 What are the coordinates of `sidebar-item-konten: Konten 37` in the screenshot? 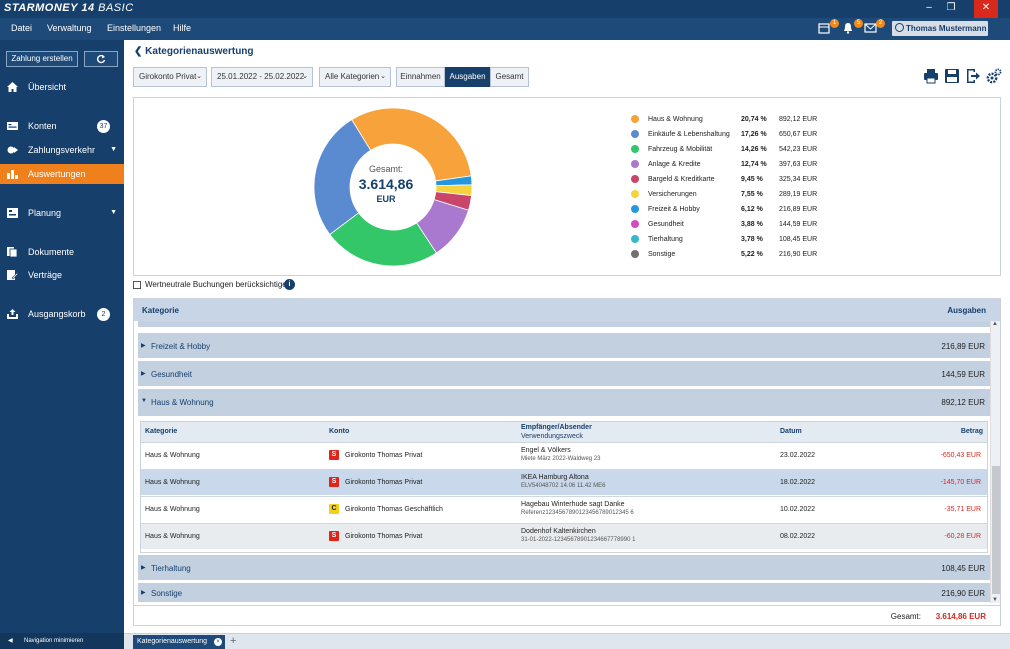 It's located at (62, 126).